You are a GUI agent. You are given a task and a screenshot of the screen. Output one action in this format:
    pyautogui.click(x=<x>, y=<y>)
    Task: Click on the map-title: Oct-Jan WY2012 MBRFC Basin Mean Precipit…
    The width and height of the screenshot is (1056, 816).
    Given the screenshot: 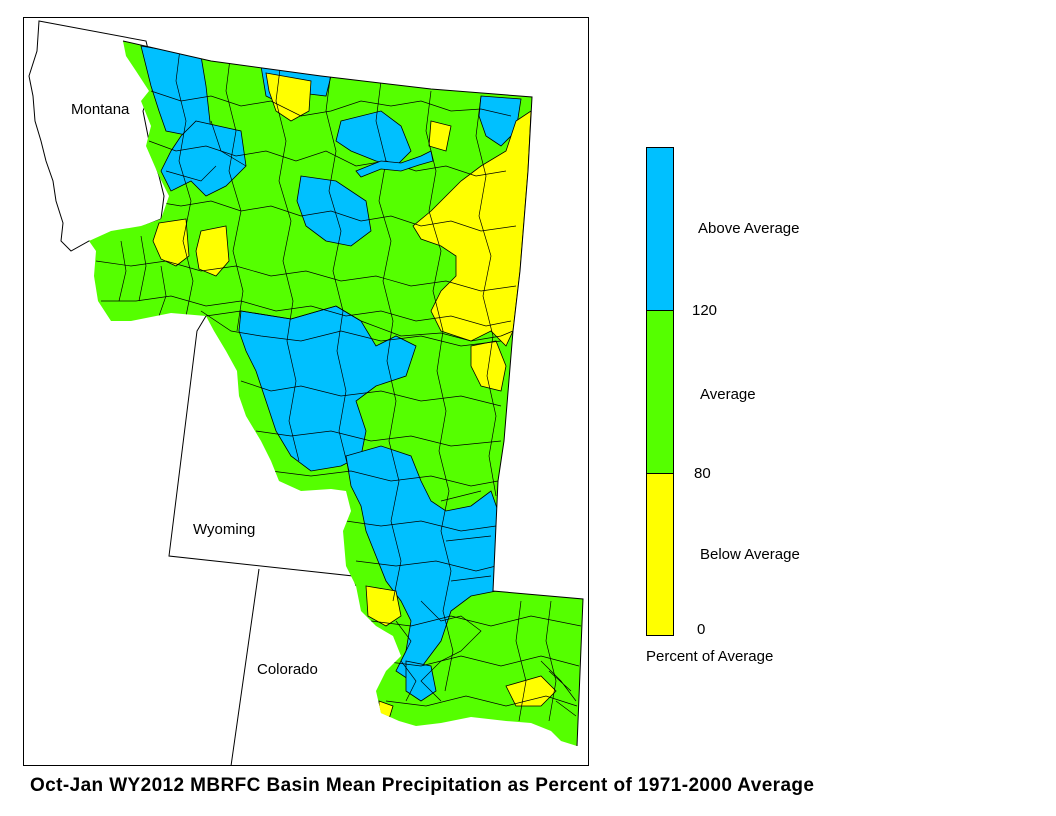 What is the action you would take?
    pyautogui.click(x=422, y=785)
    